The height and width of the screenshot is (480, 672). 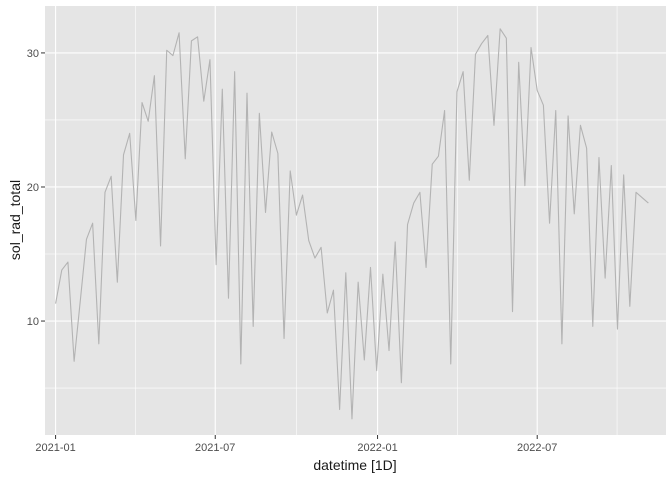 What do you see at coordinates (33, 322) in the screenshot?
I see `y-tick-label: 10` at bounding box center [33, 322].